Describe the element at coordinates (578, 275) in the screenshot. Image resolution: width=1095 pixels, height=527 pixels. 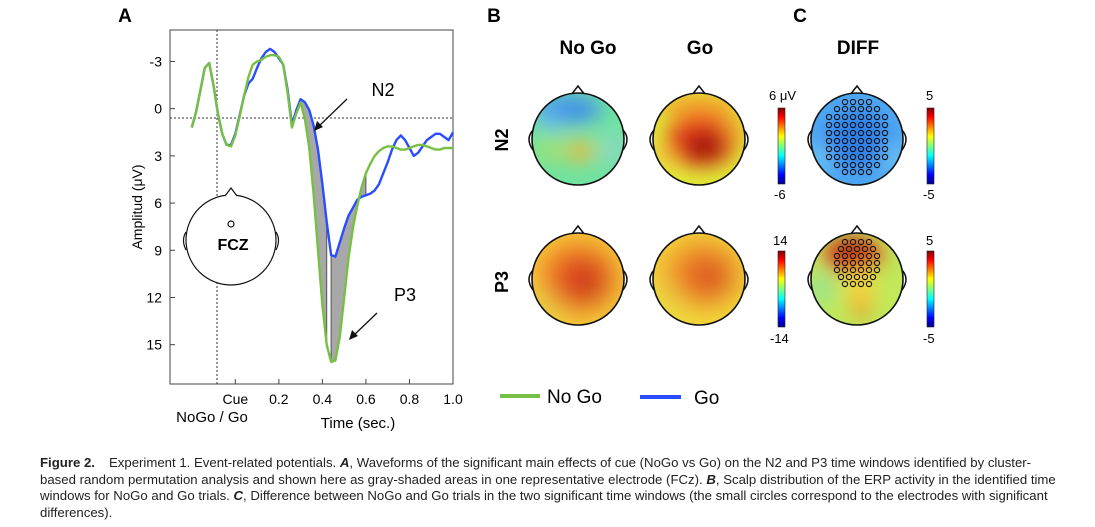
I see `topomap-nogo-p3` at that location.